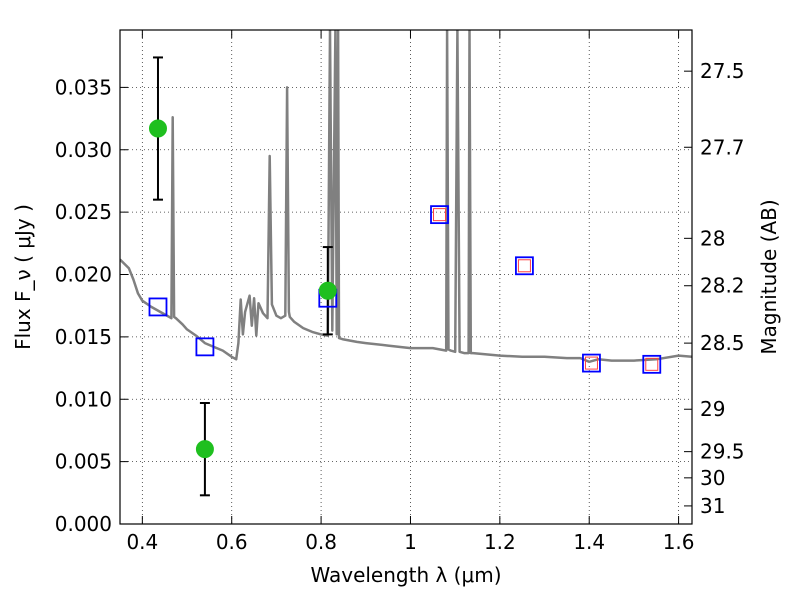 This screenshot has height=600, width=800. I want to click on y-tick-label: 0.035, so click(83, 87).